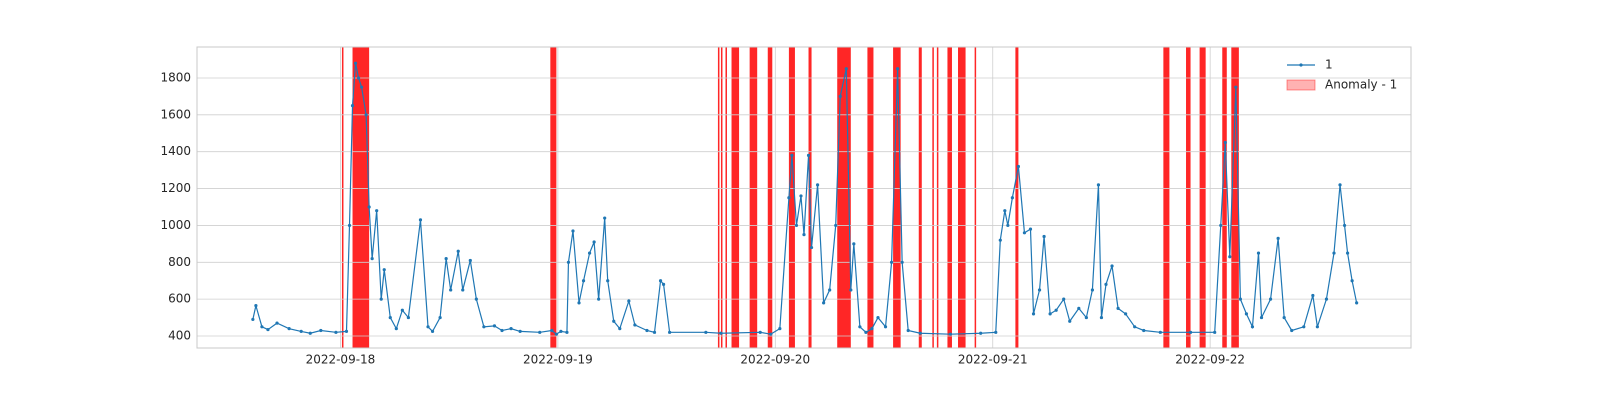 This screenshot has height=400, width=1600. Describe the element at coordinates (179, 336) in the screenshot. I see `y-tick-label: 400` at that location.